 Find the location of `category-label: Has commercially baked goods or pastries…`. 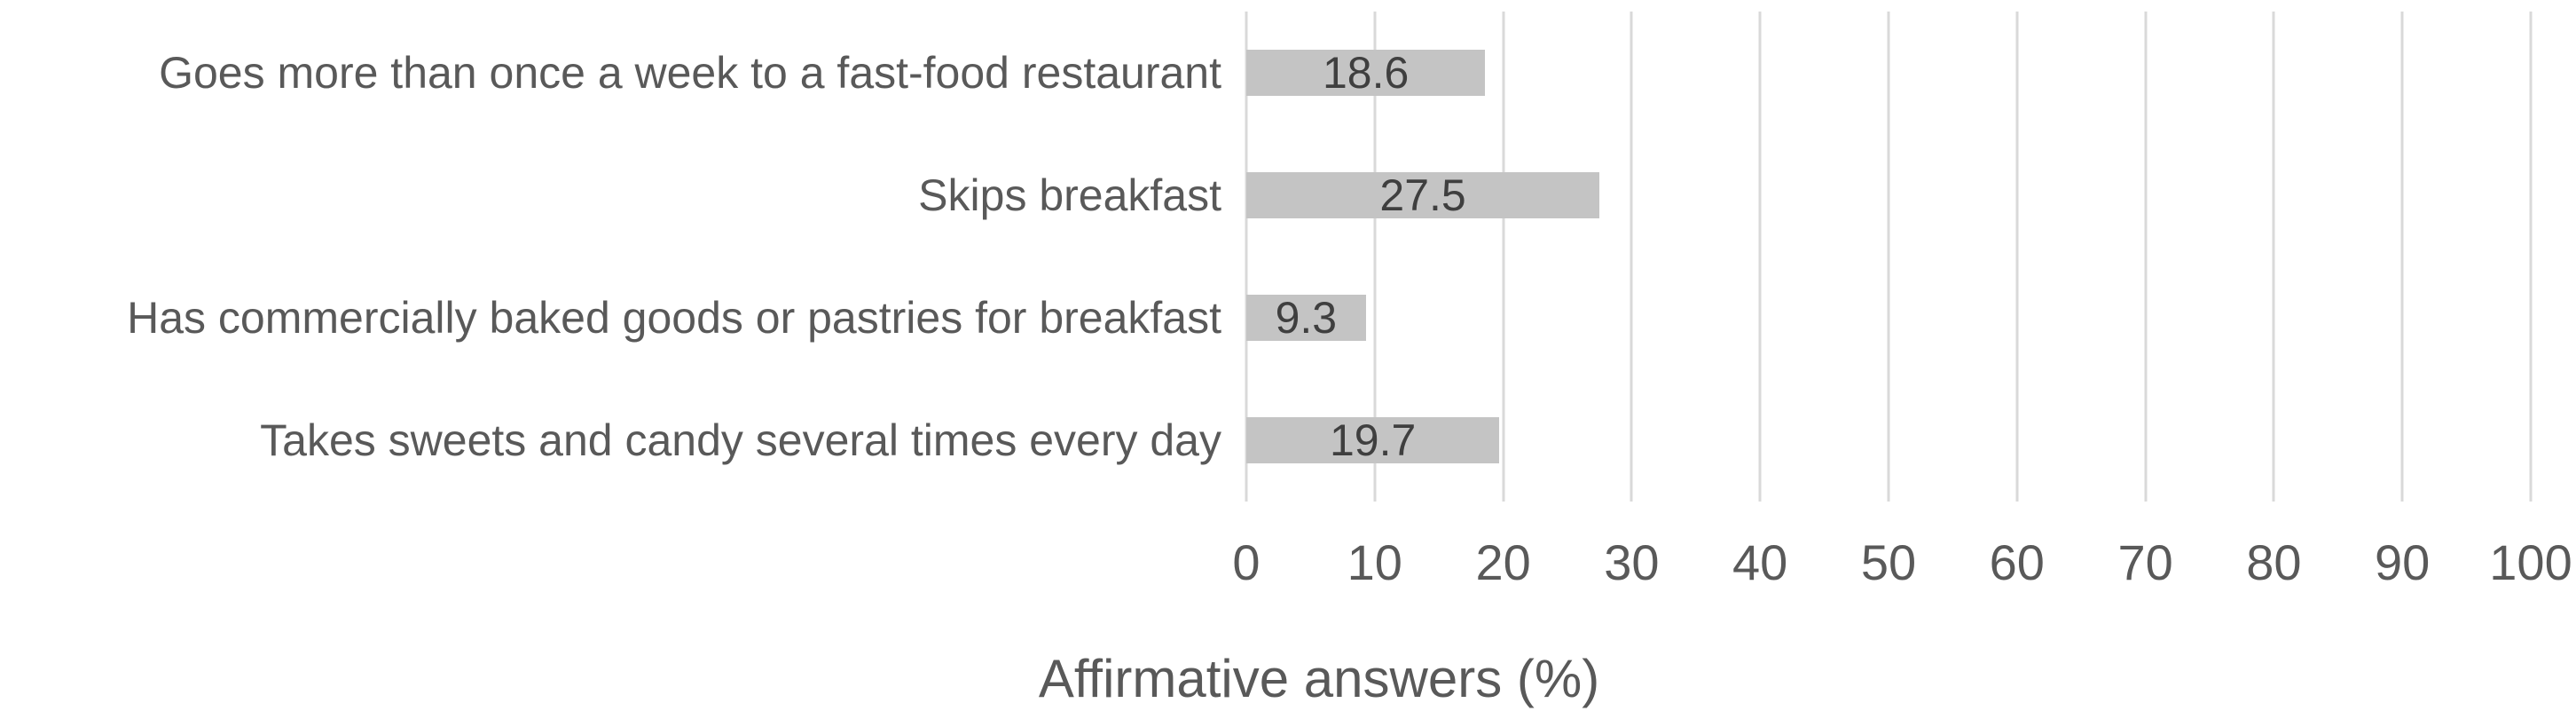

category-label: Has commercially baked goods or pastries… is located at coordinates (674, 317).